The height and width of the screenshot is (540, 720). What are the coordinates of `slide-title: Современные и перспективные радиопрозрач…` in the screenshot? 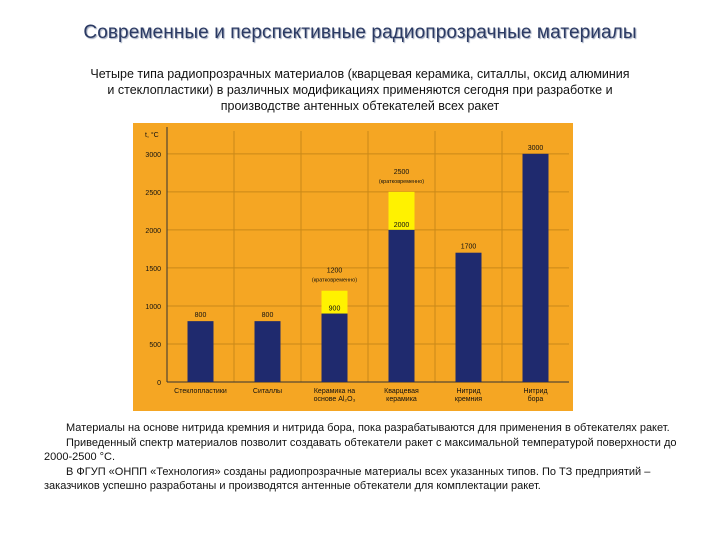 It's located at (360, 32).